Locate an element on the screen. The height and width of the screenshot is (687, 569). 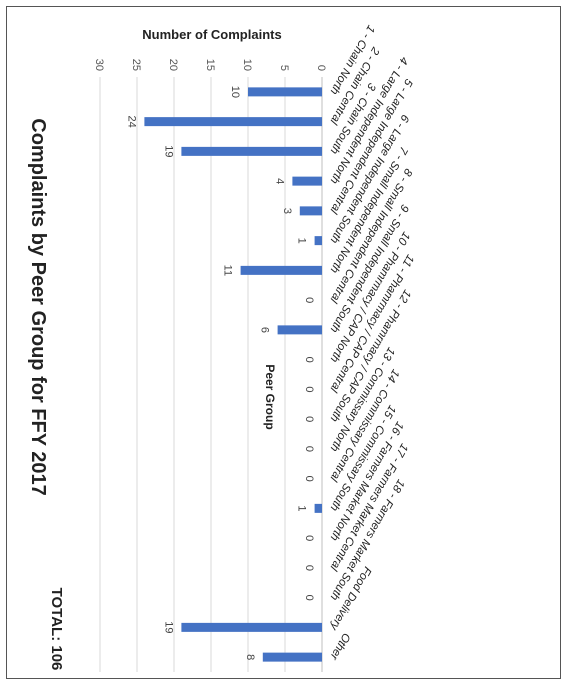
total-label: TOTAL: 106 is located at coordinates (56, 629).